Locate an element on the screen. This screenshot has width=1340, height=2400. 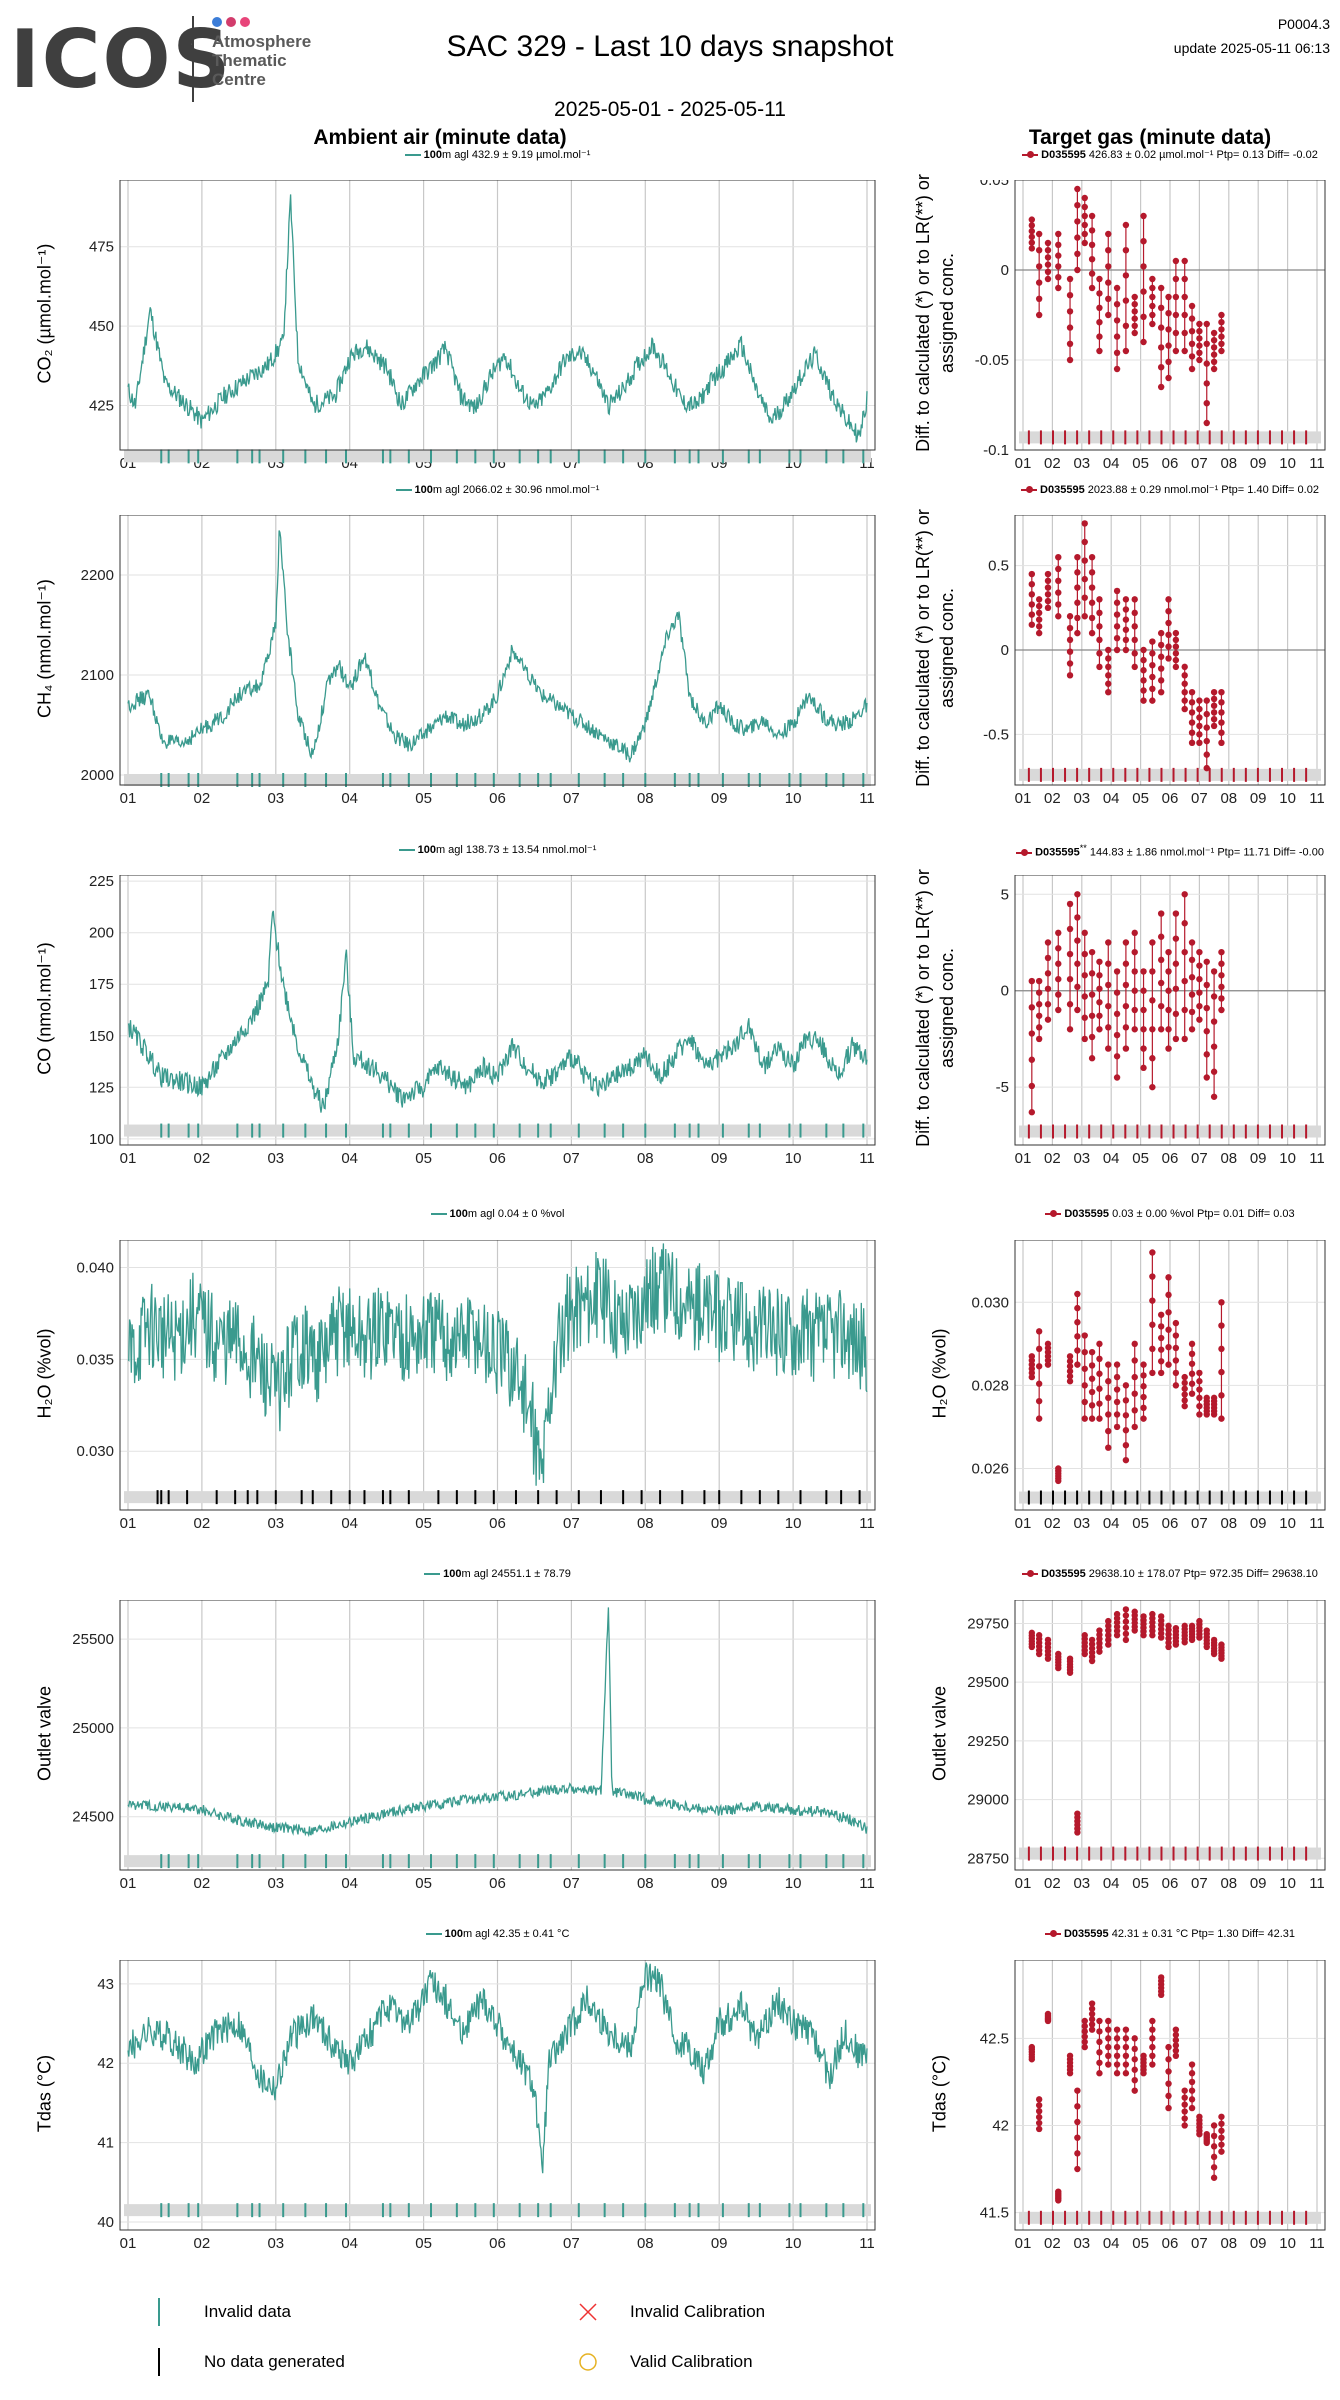
x-tick-label: 11 is located at coordinates (867, 798).